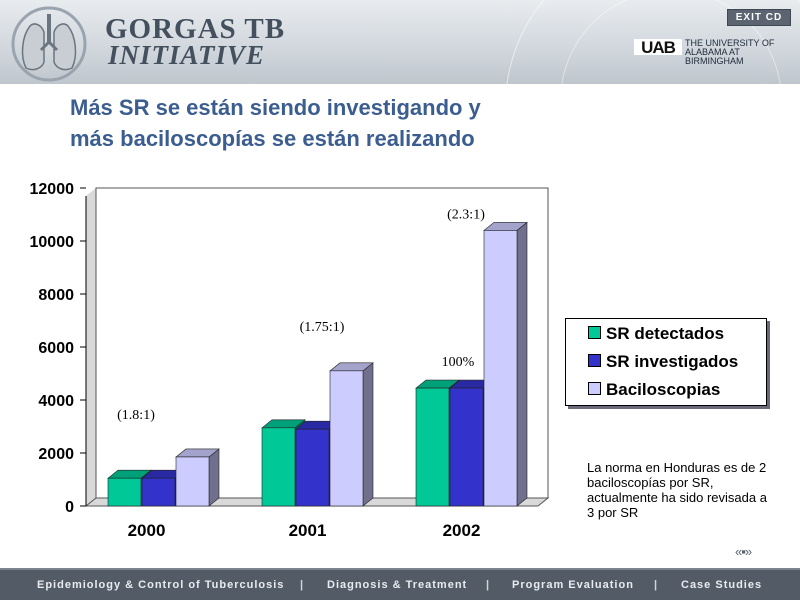 The image size is (800, 600). I want to click on ratio-annotation: 100%, so click(458, 362).